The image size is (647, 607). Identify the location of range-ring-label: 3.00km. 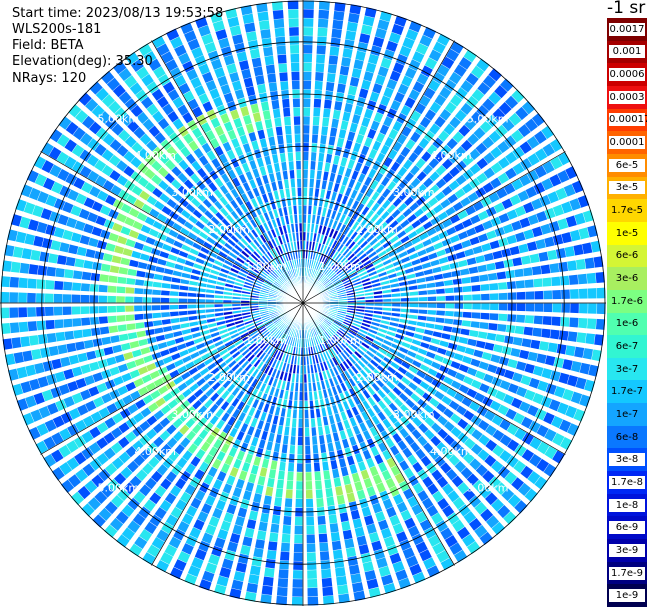
(414, 192).